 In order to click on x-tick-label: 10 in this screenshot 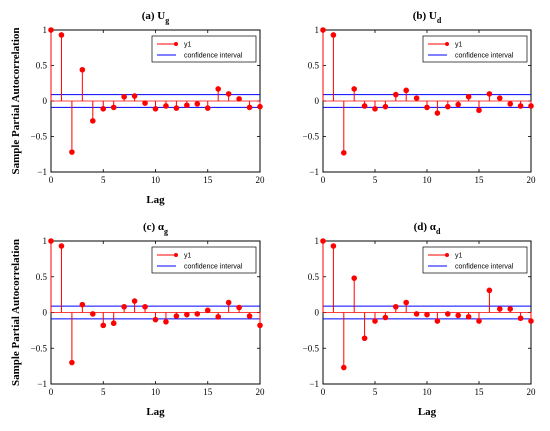, I will do `click(428, 180)`.